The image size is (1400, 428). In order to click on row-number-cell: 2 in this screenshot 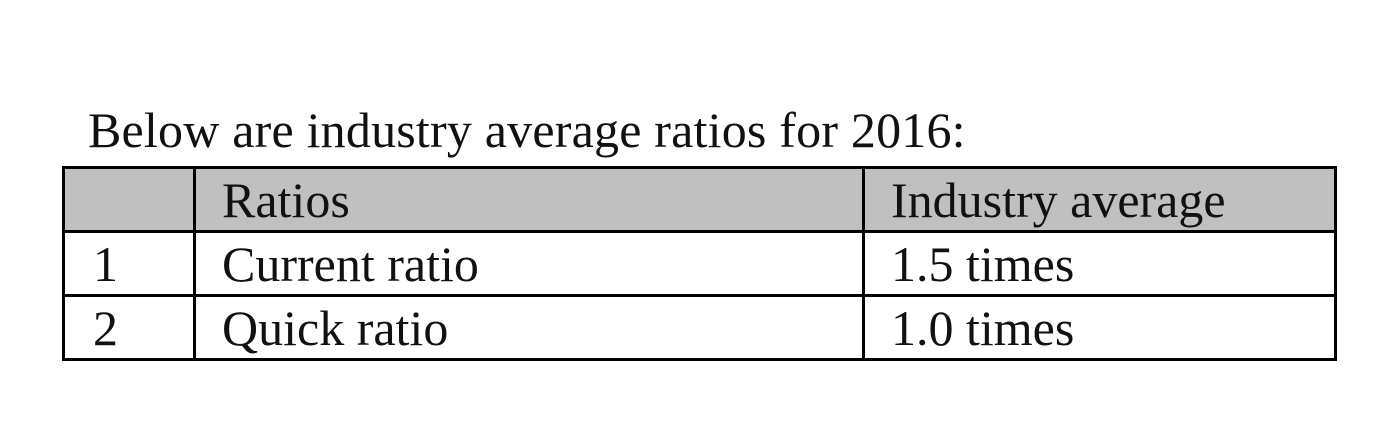, I will do `click(129, 327)`.